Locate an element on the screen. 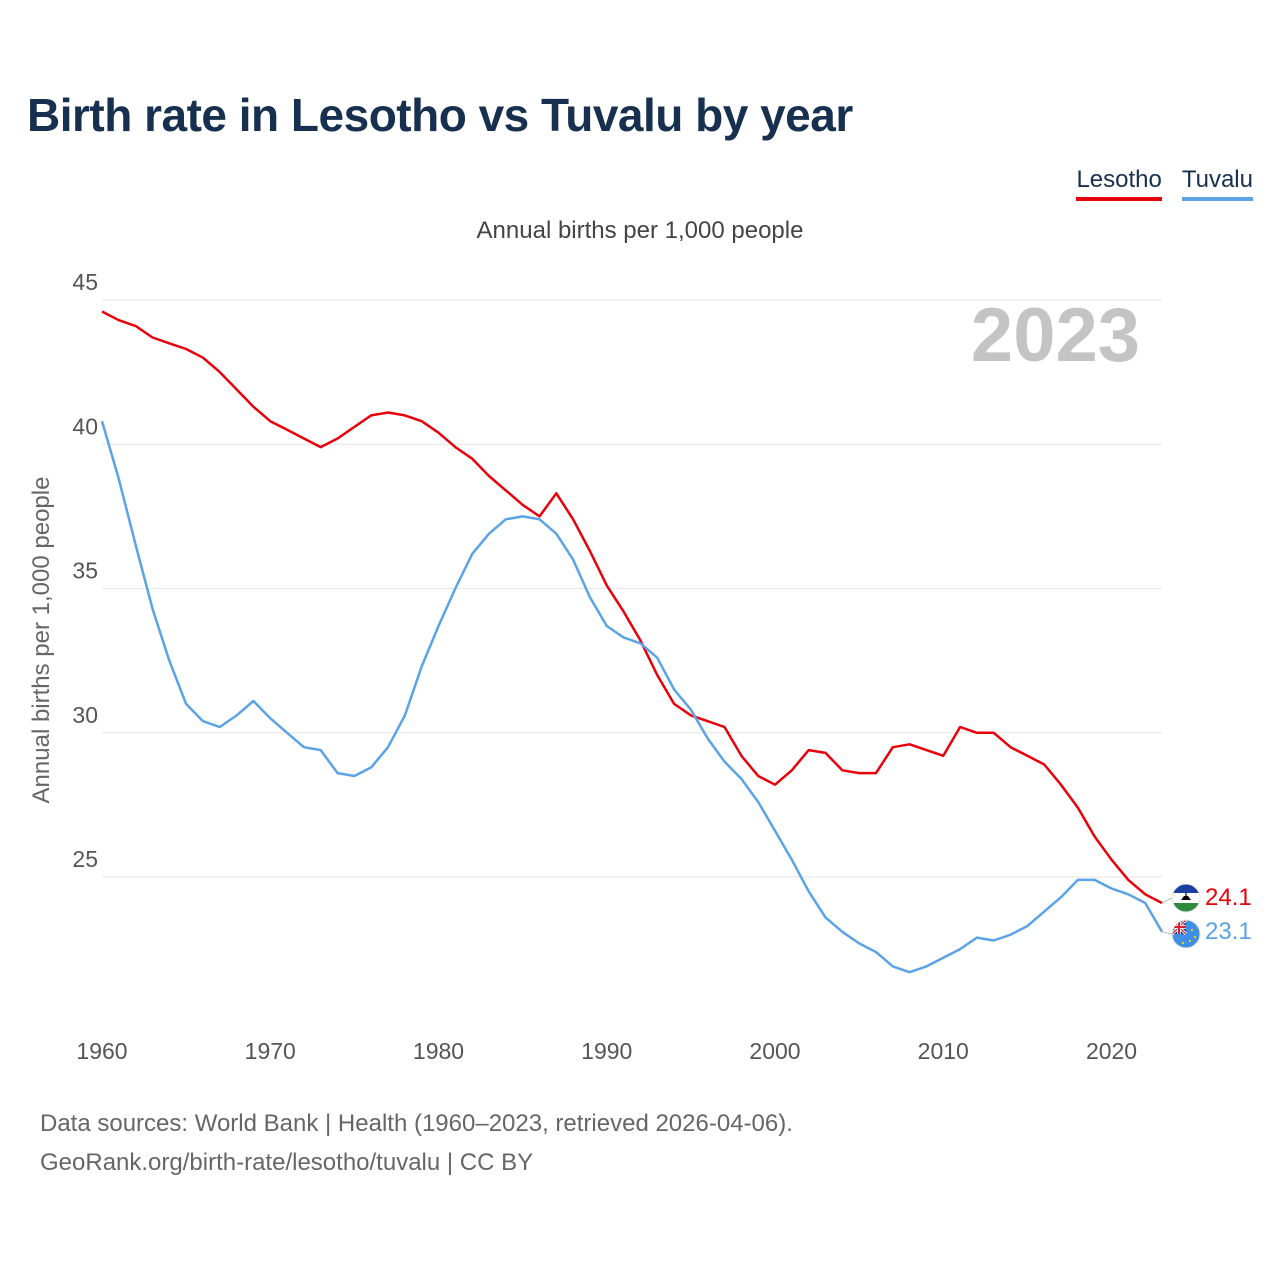  y-tick-label: 30 is located at coordinates (85, 715).